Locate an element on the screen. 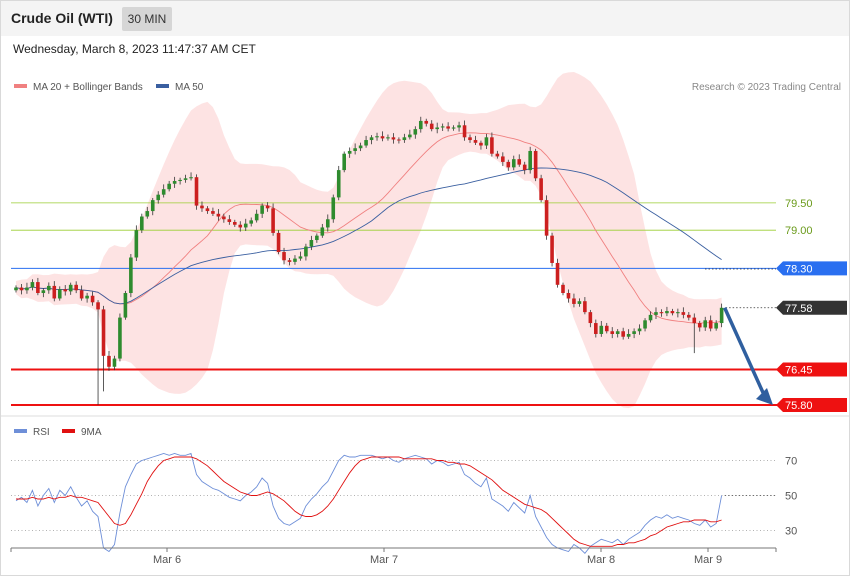  ma50-legend-swatch is located at coordinates (162, 86).